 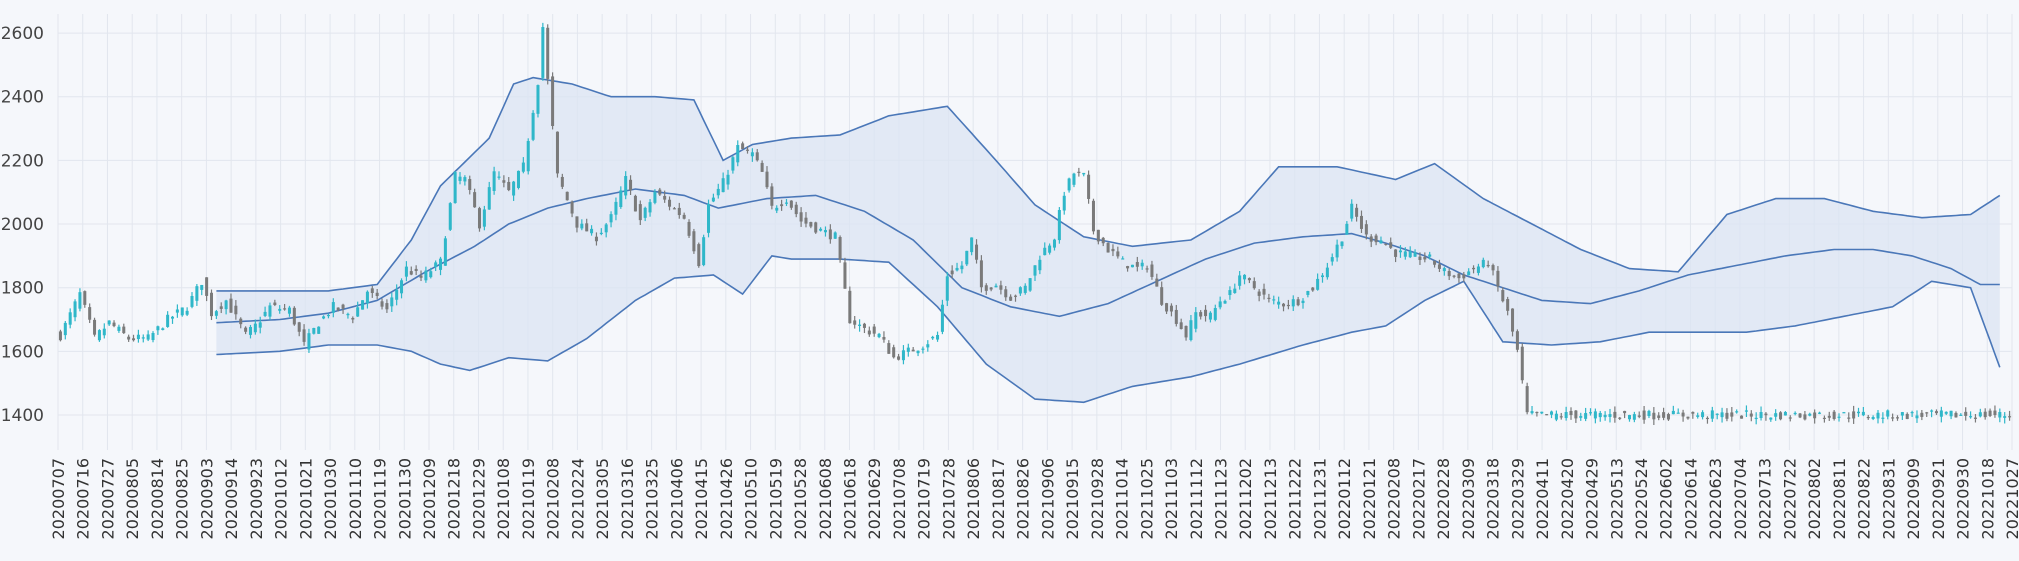 What do you see at coordinates (429, 498) in the screenshot?
I see `x-tick-label: 20201209` at bounding box center [429, 498].